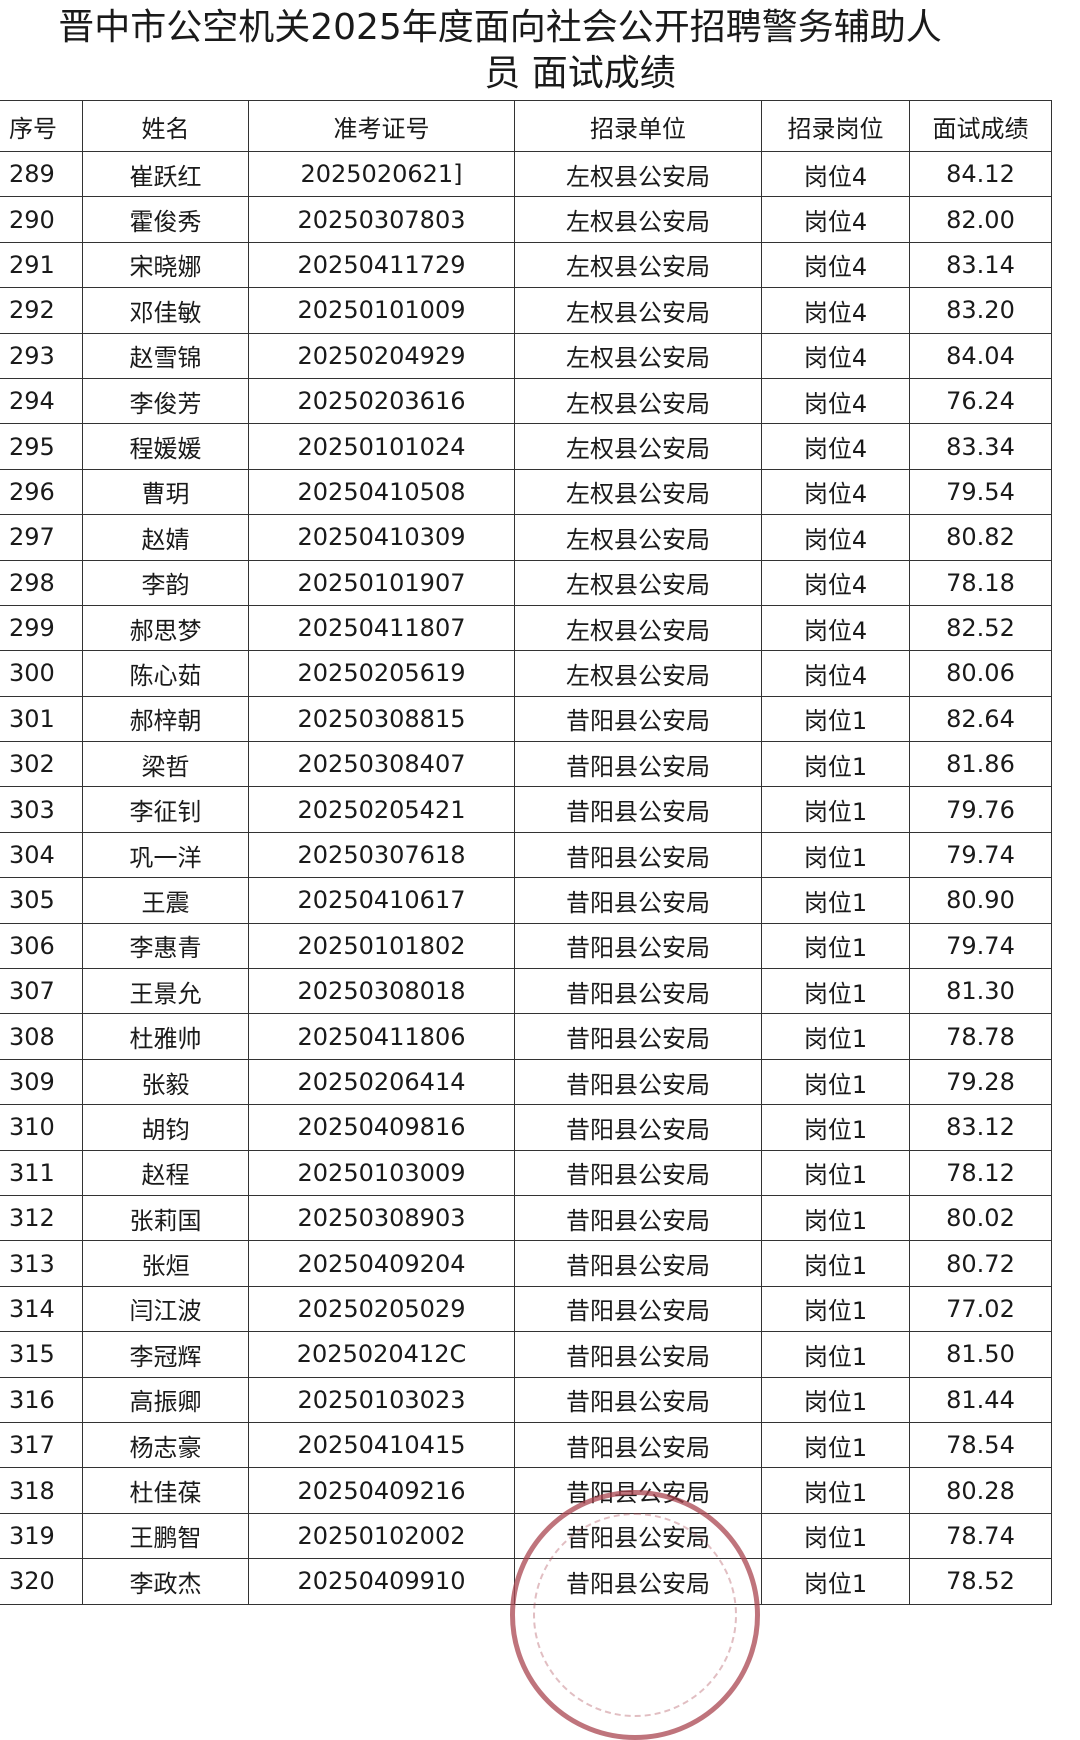 The image size is (1080, 1740). I want to click on cell-score: 78.74, so click(980, 1536).